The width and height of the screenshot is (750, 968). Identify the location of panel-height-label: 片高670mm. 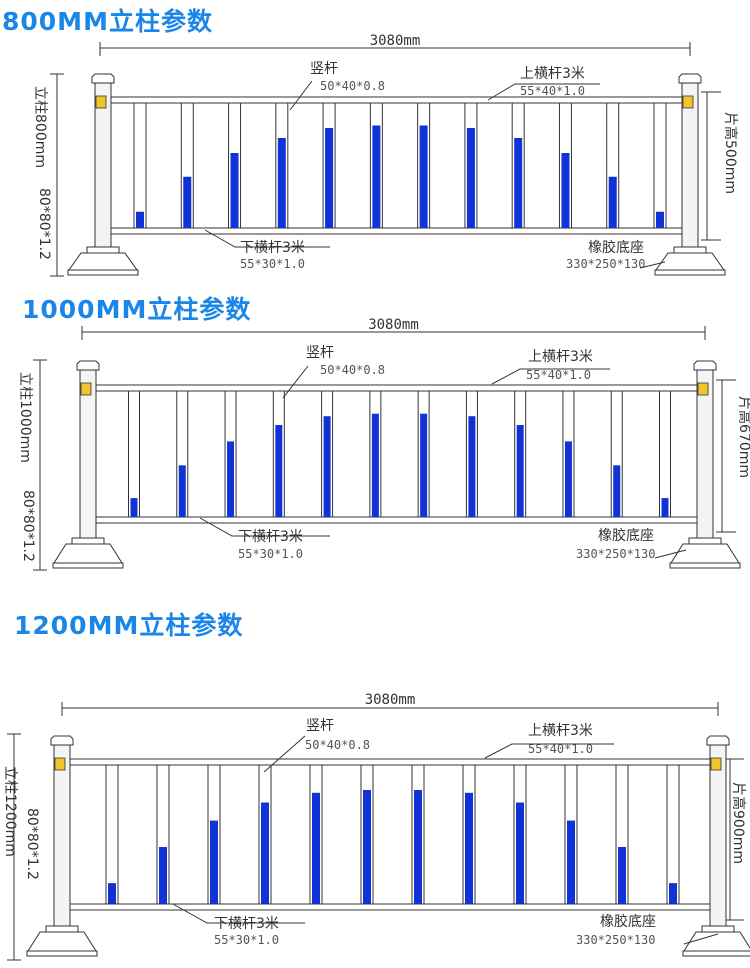
(743, 437).